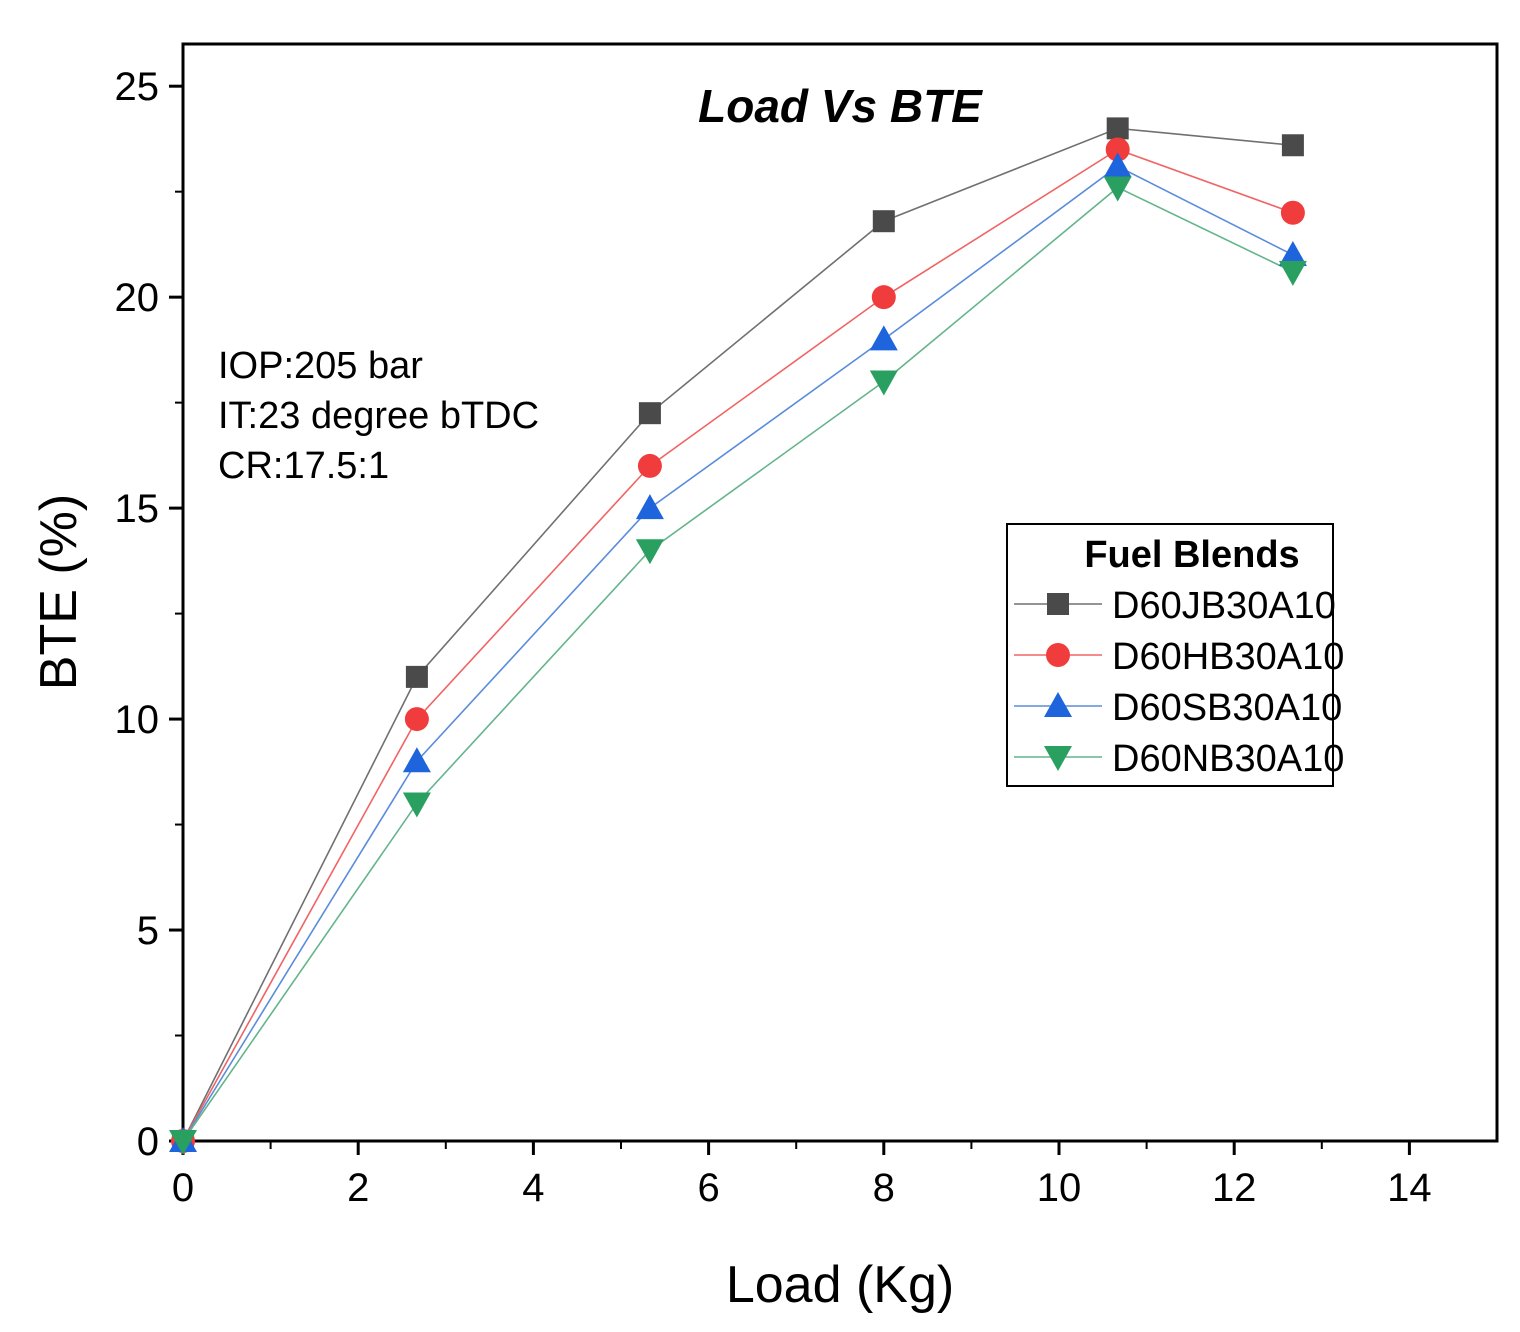 This screenshot has width=1520, height=1332. I want to click on y-tick-label: 10, so click(137, 720).